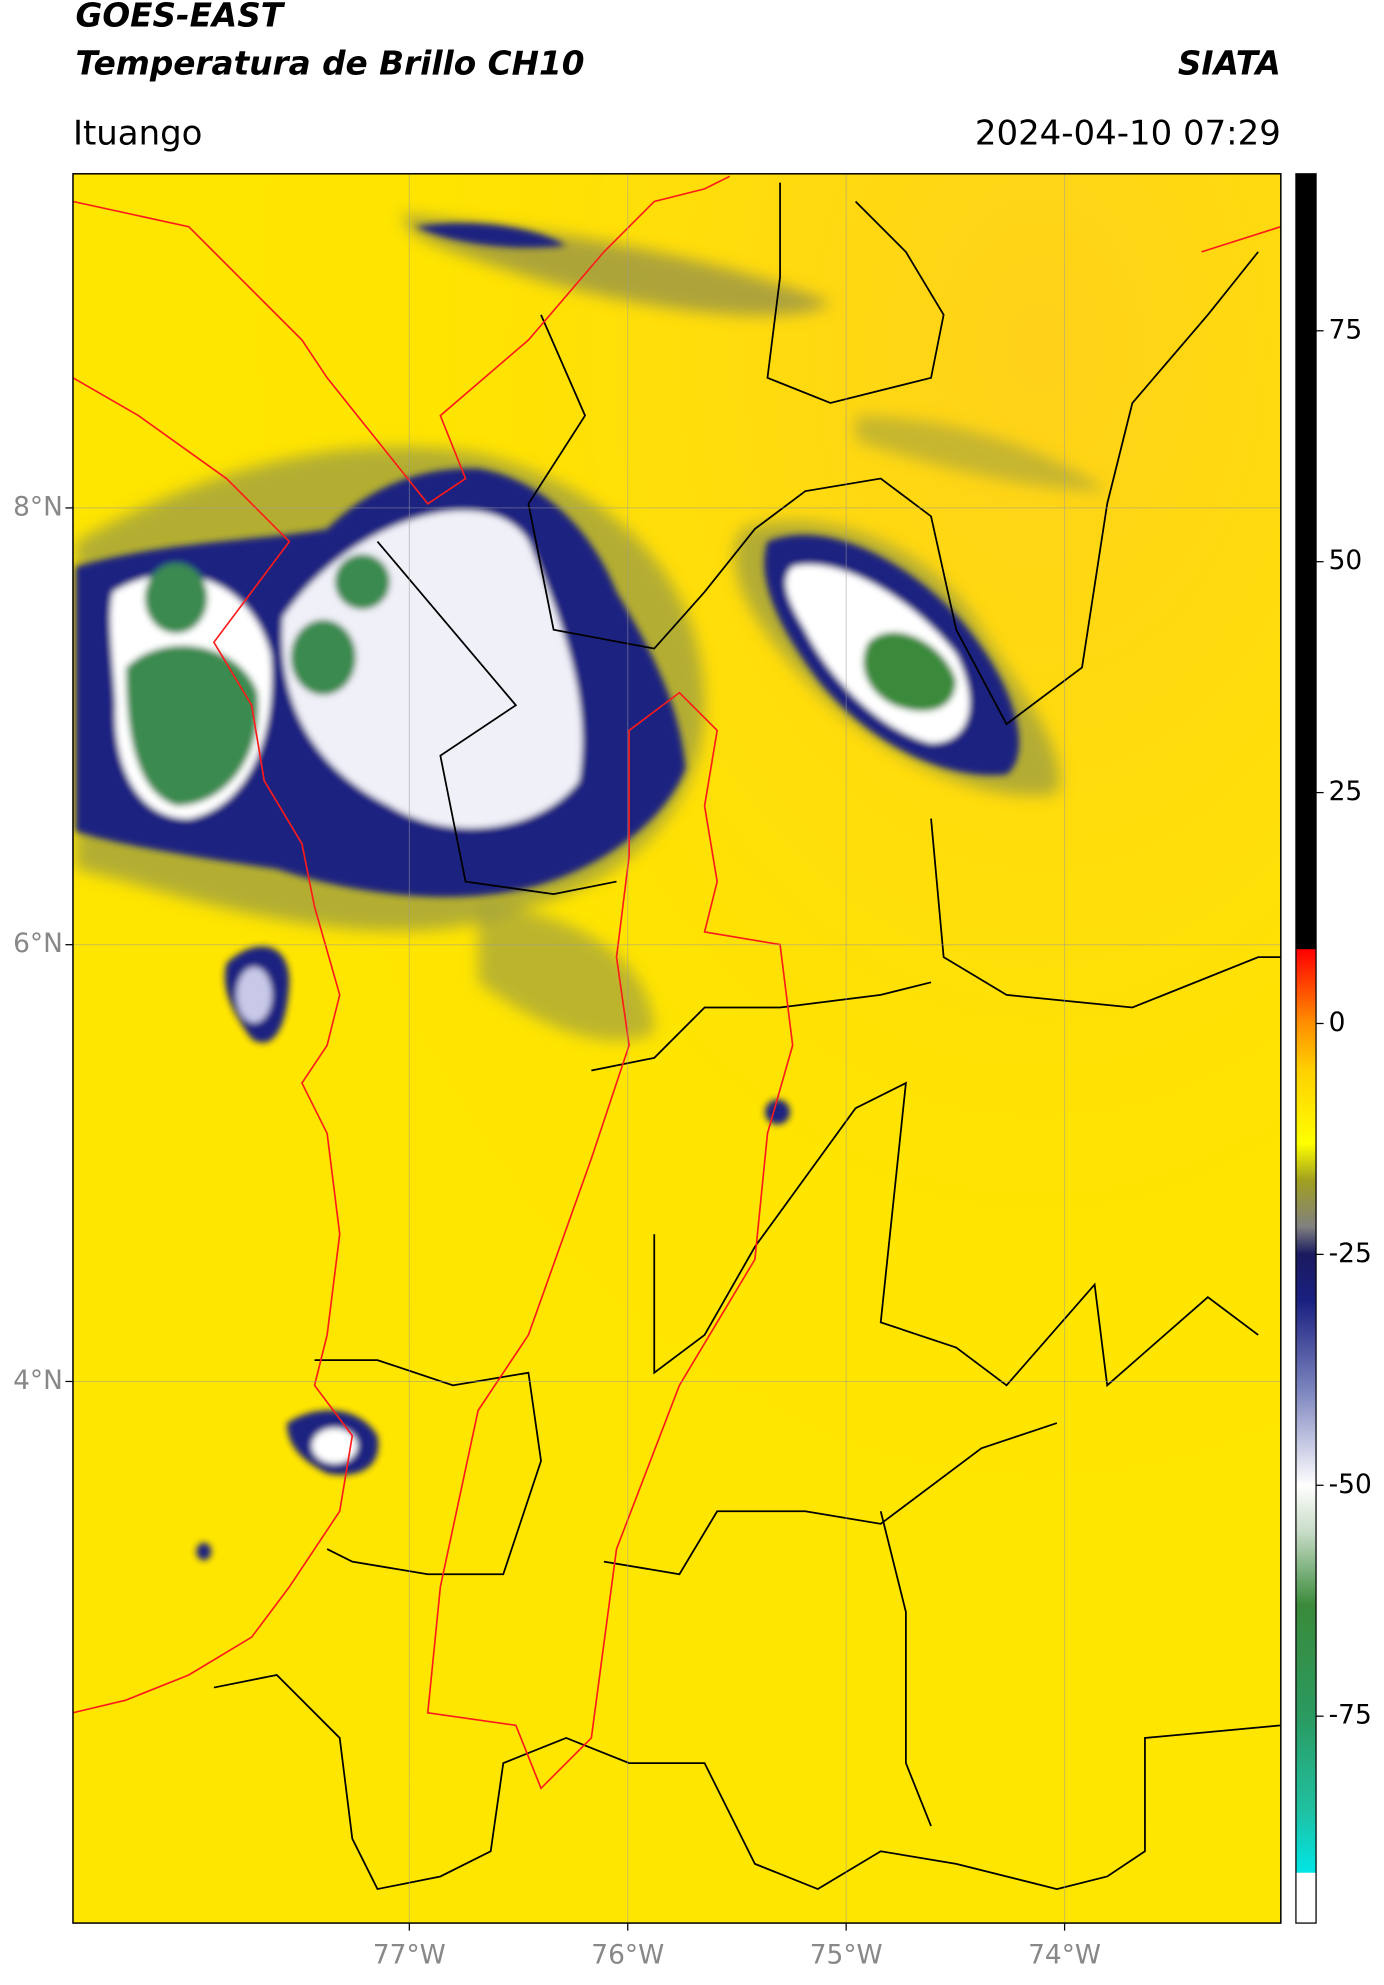  Describe the element at coordinates (1306, 1048) in the screenshot. I see `colorbar` at that location.